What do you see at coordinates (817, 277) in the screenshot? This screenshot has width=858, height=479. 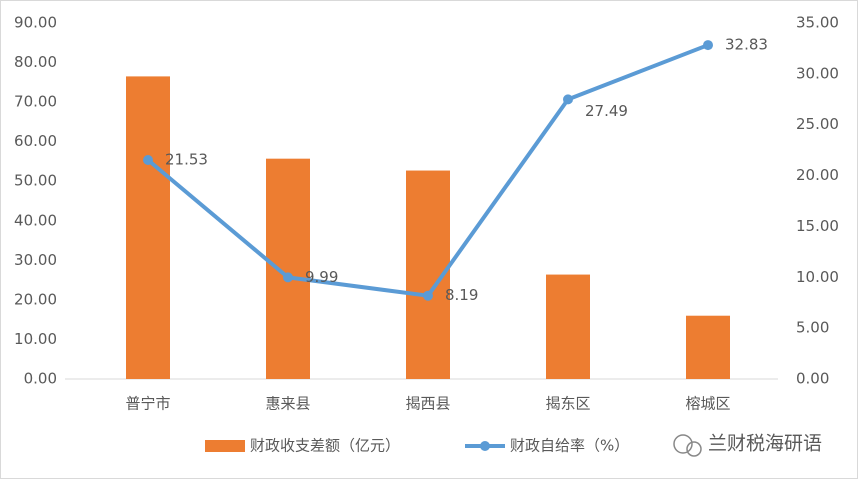 I see `y2-tick-label: 10.00` at bounding box center [817, 277].